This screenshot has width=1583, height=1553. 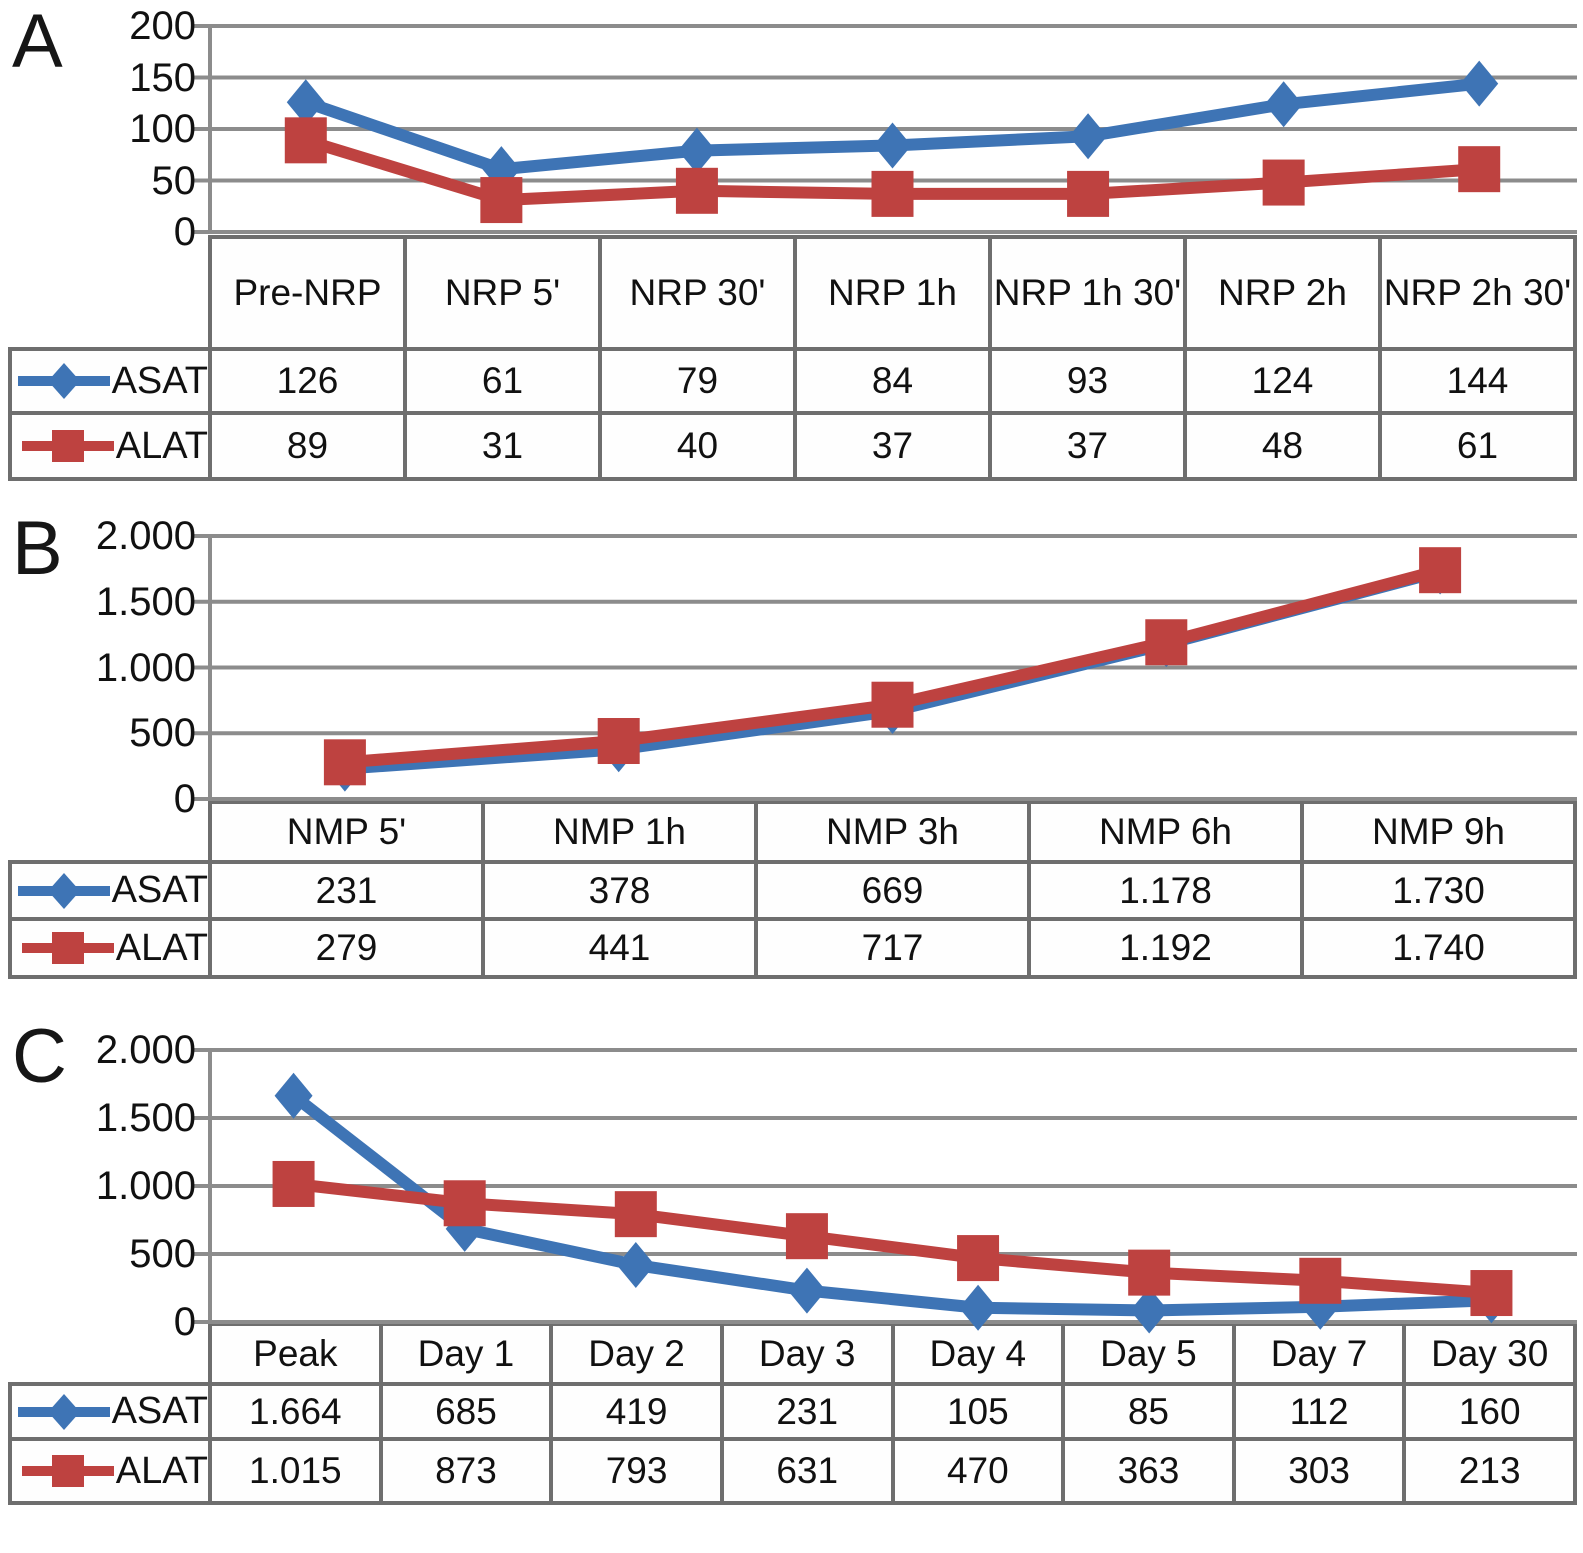 I want to click on value-cell: 1.740, so click(x=1438, y=948).